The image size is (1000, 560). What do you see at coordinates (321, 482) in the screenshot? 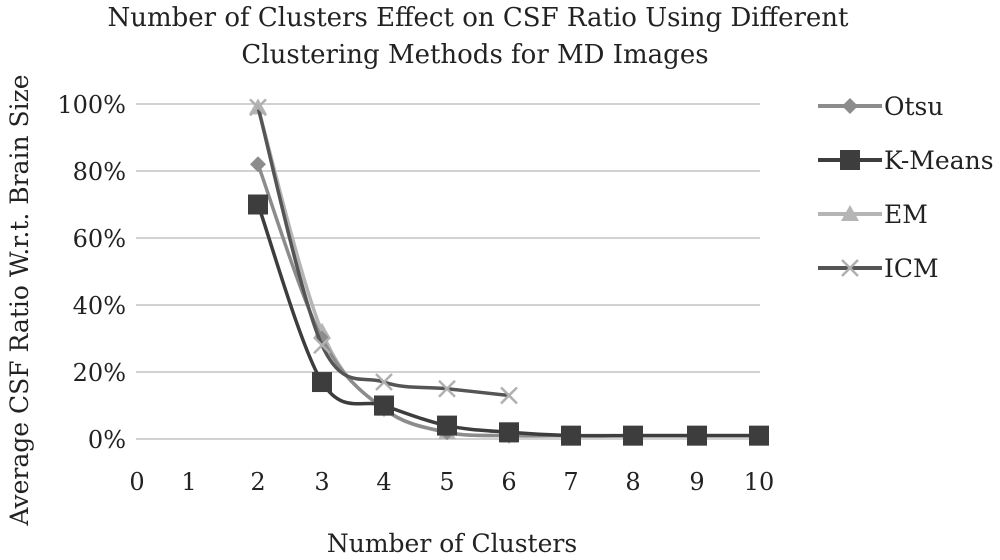
I see `x-tick-label: 3` at bounding box center [321, 482].